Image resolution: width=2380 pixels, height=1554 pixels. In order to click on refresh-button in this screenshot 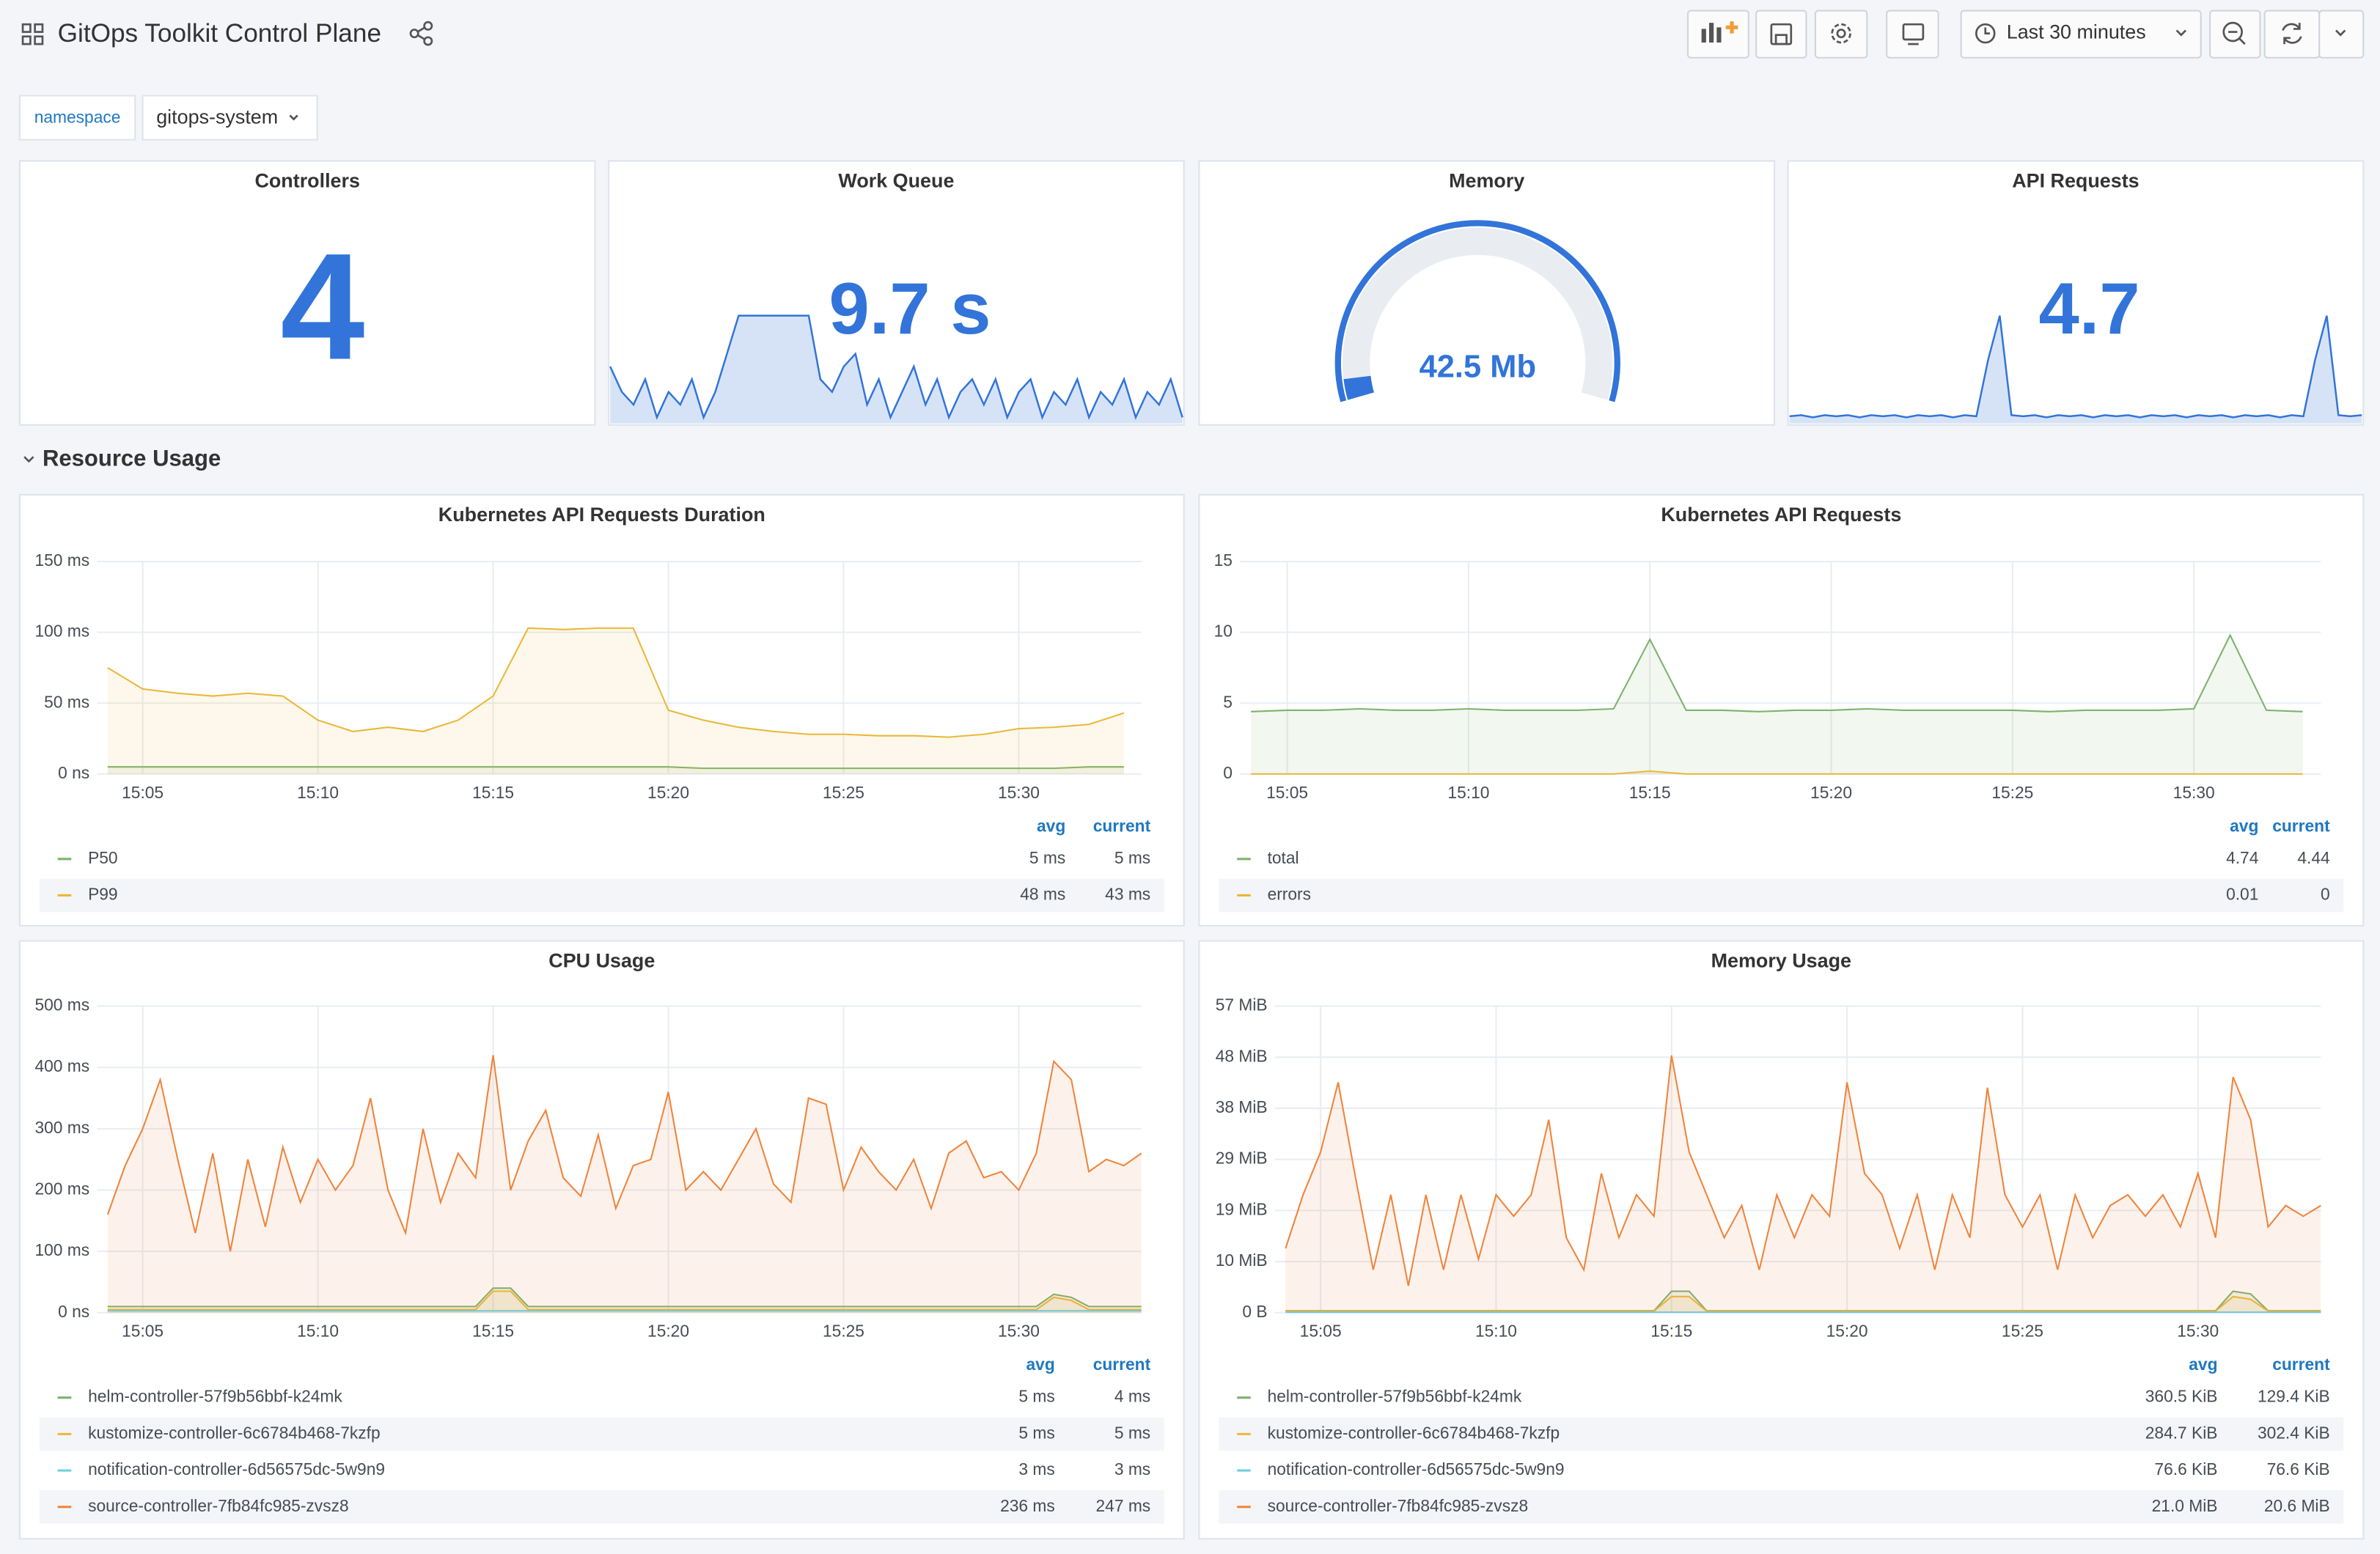, I will do `click(2292, 34)`.